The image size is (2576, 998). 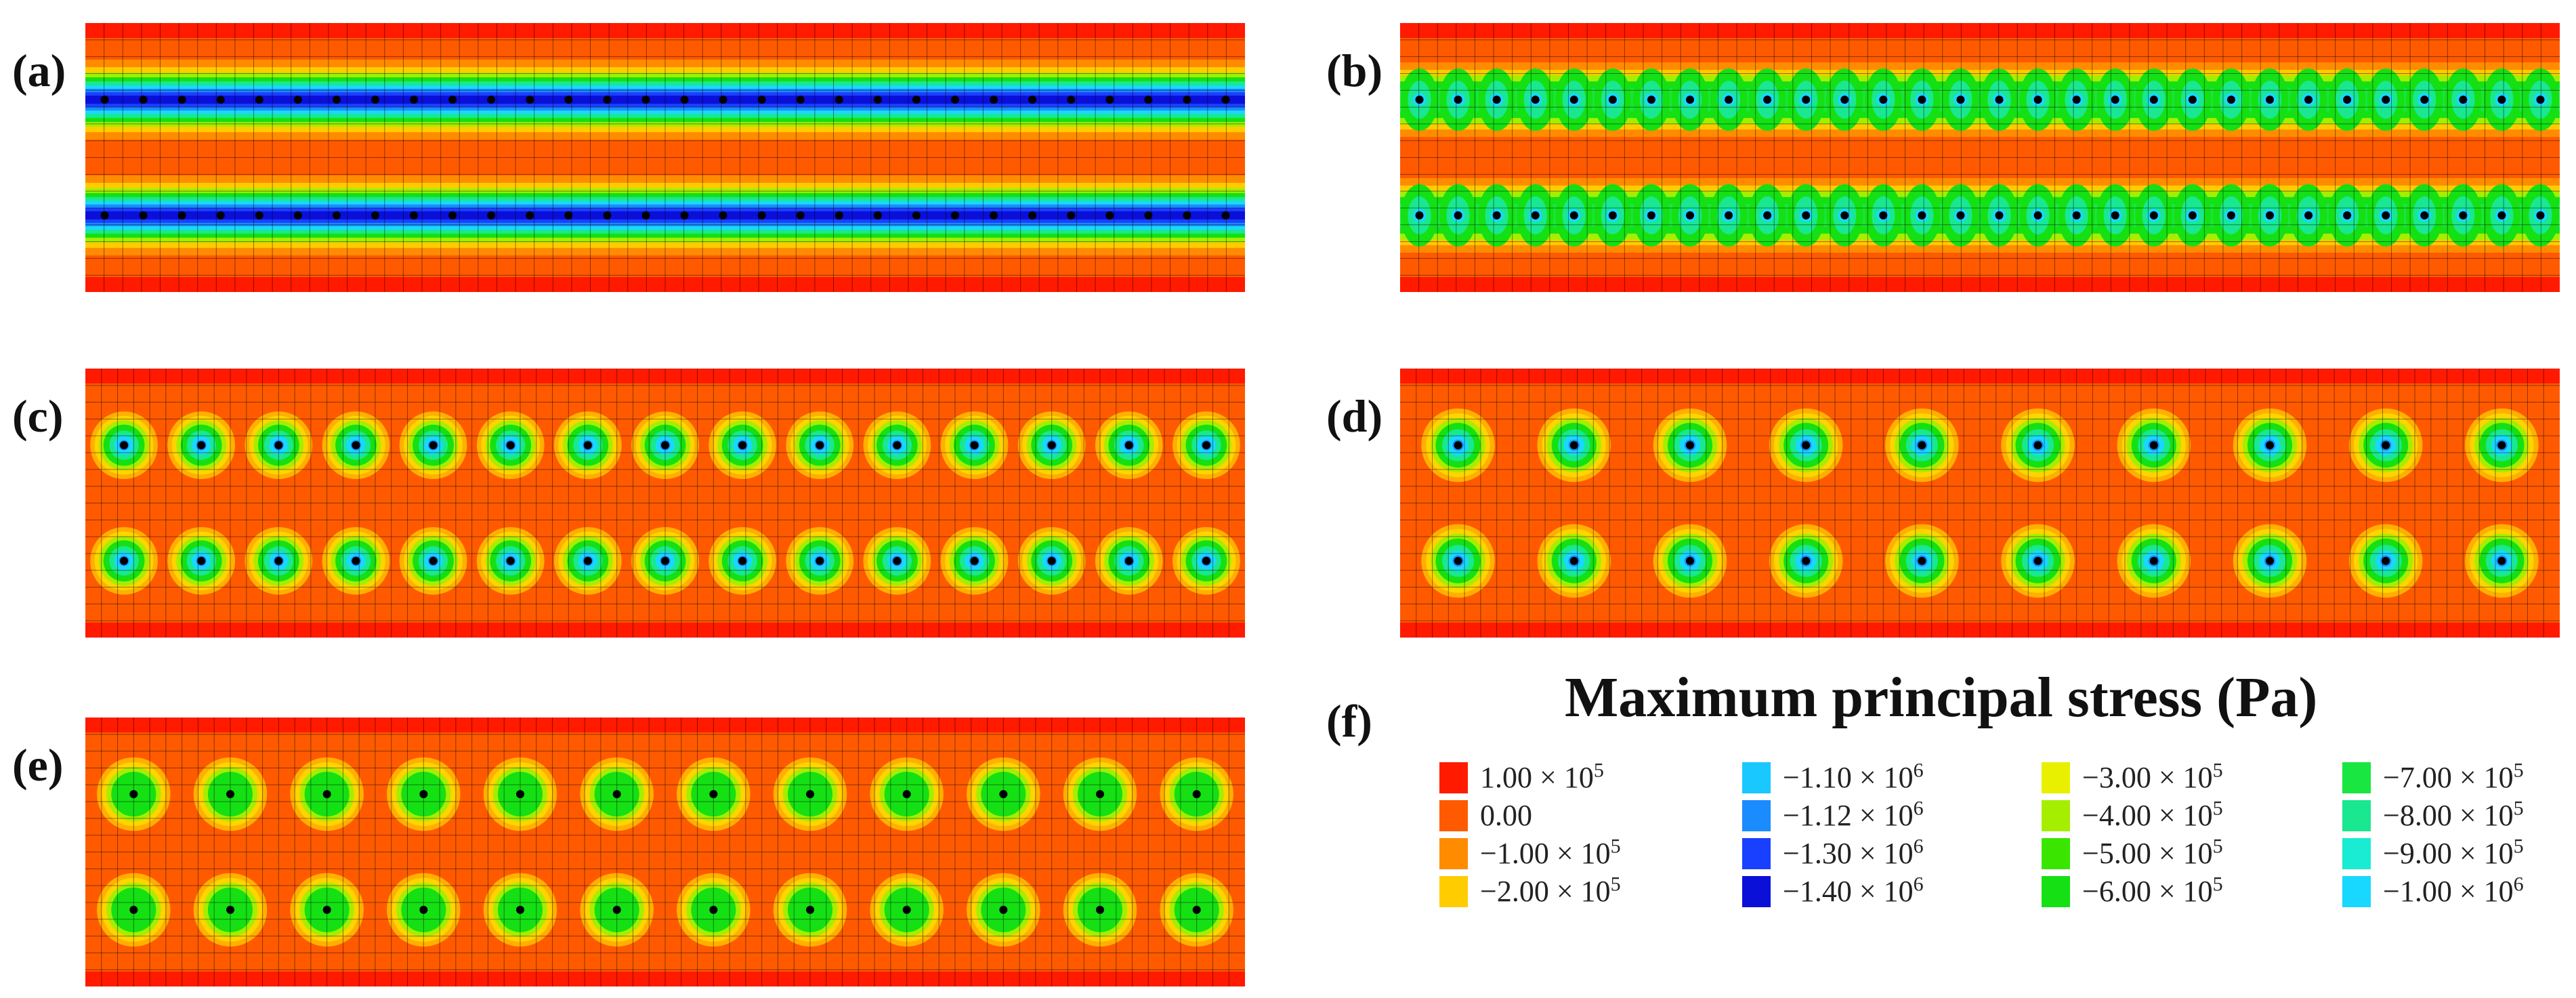 What do you see at coordinates (1542, 776) in the screenshot?
I see `legend-value: 1.00 × 10⁵` at bounding box center [1542, 776].